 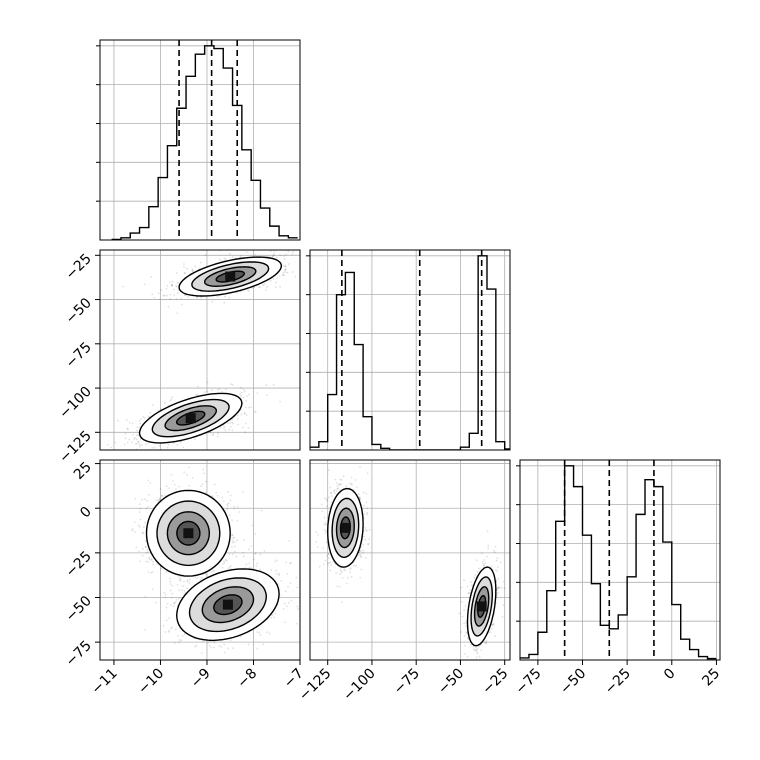 What do you see at coordinates (75, 403) in the screenshot?
I see `y-tick-label: −100` at bounding box center [75, 403].